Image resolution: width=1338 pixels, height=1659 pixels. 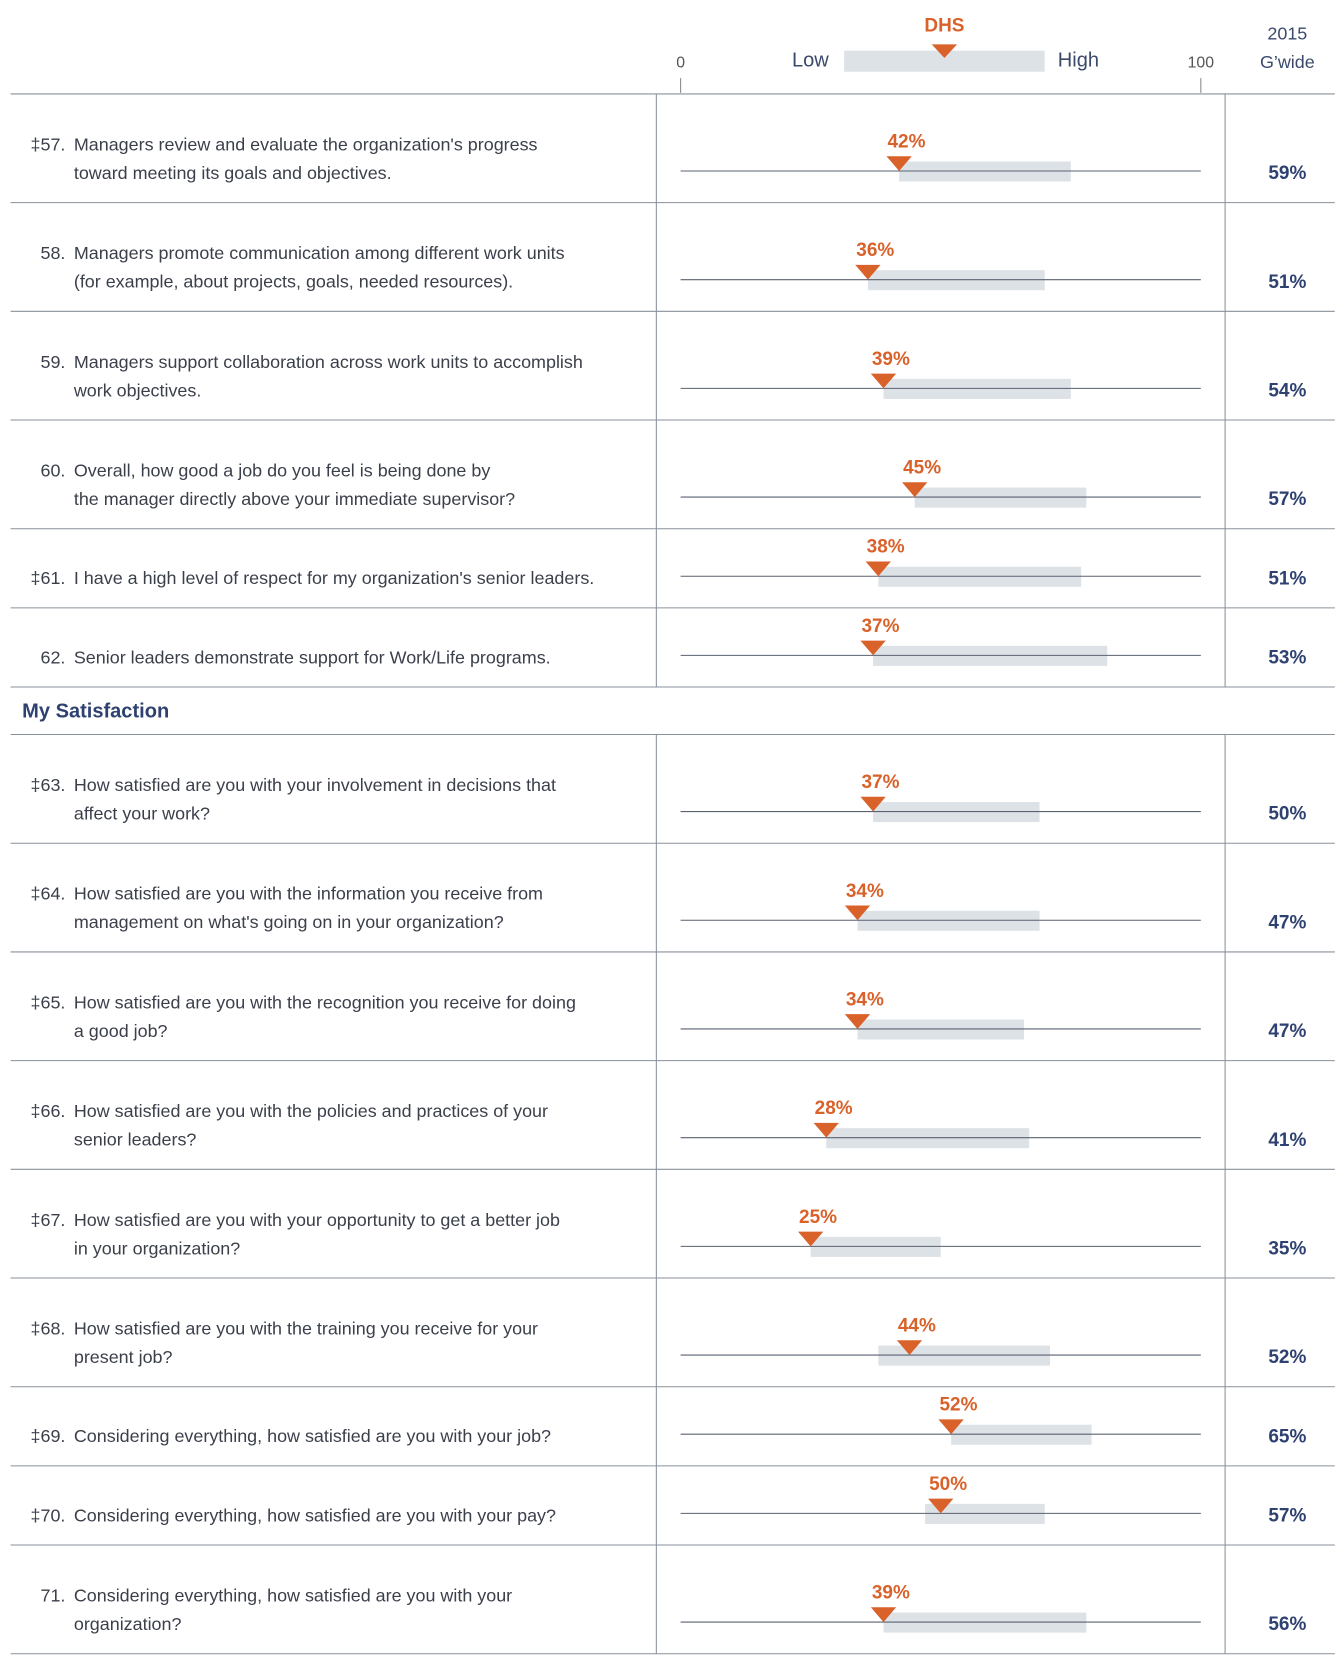 I want to click on question-number: ‡70., so click(x=48, y=1515).